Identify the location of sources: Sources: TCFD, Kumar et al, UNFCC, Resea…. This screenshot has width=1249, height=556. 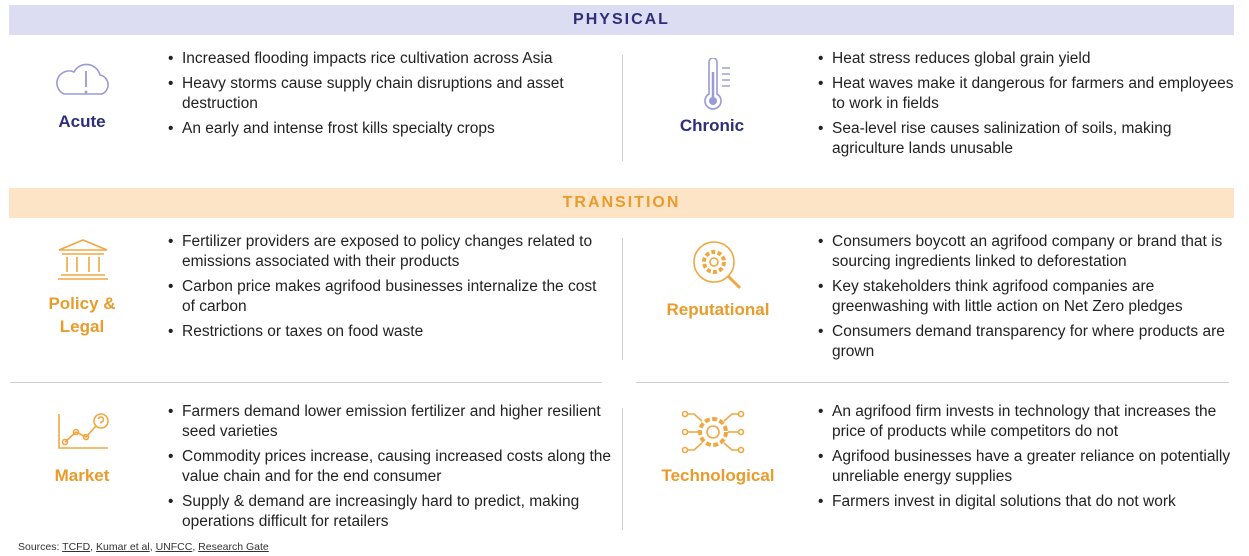
(143, 547).